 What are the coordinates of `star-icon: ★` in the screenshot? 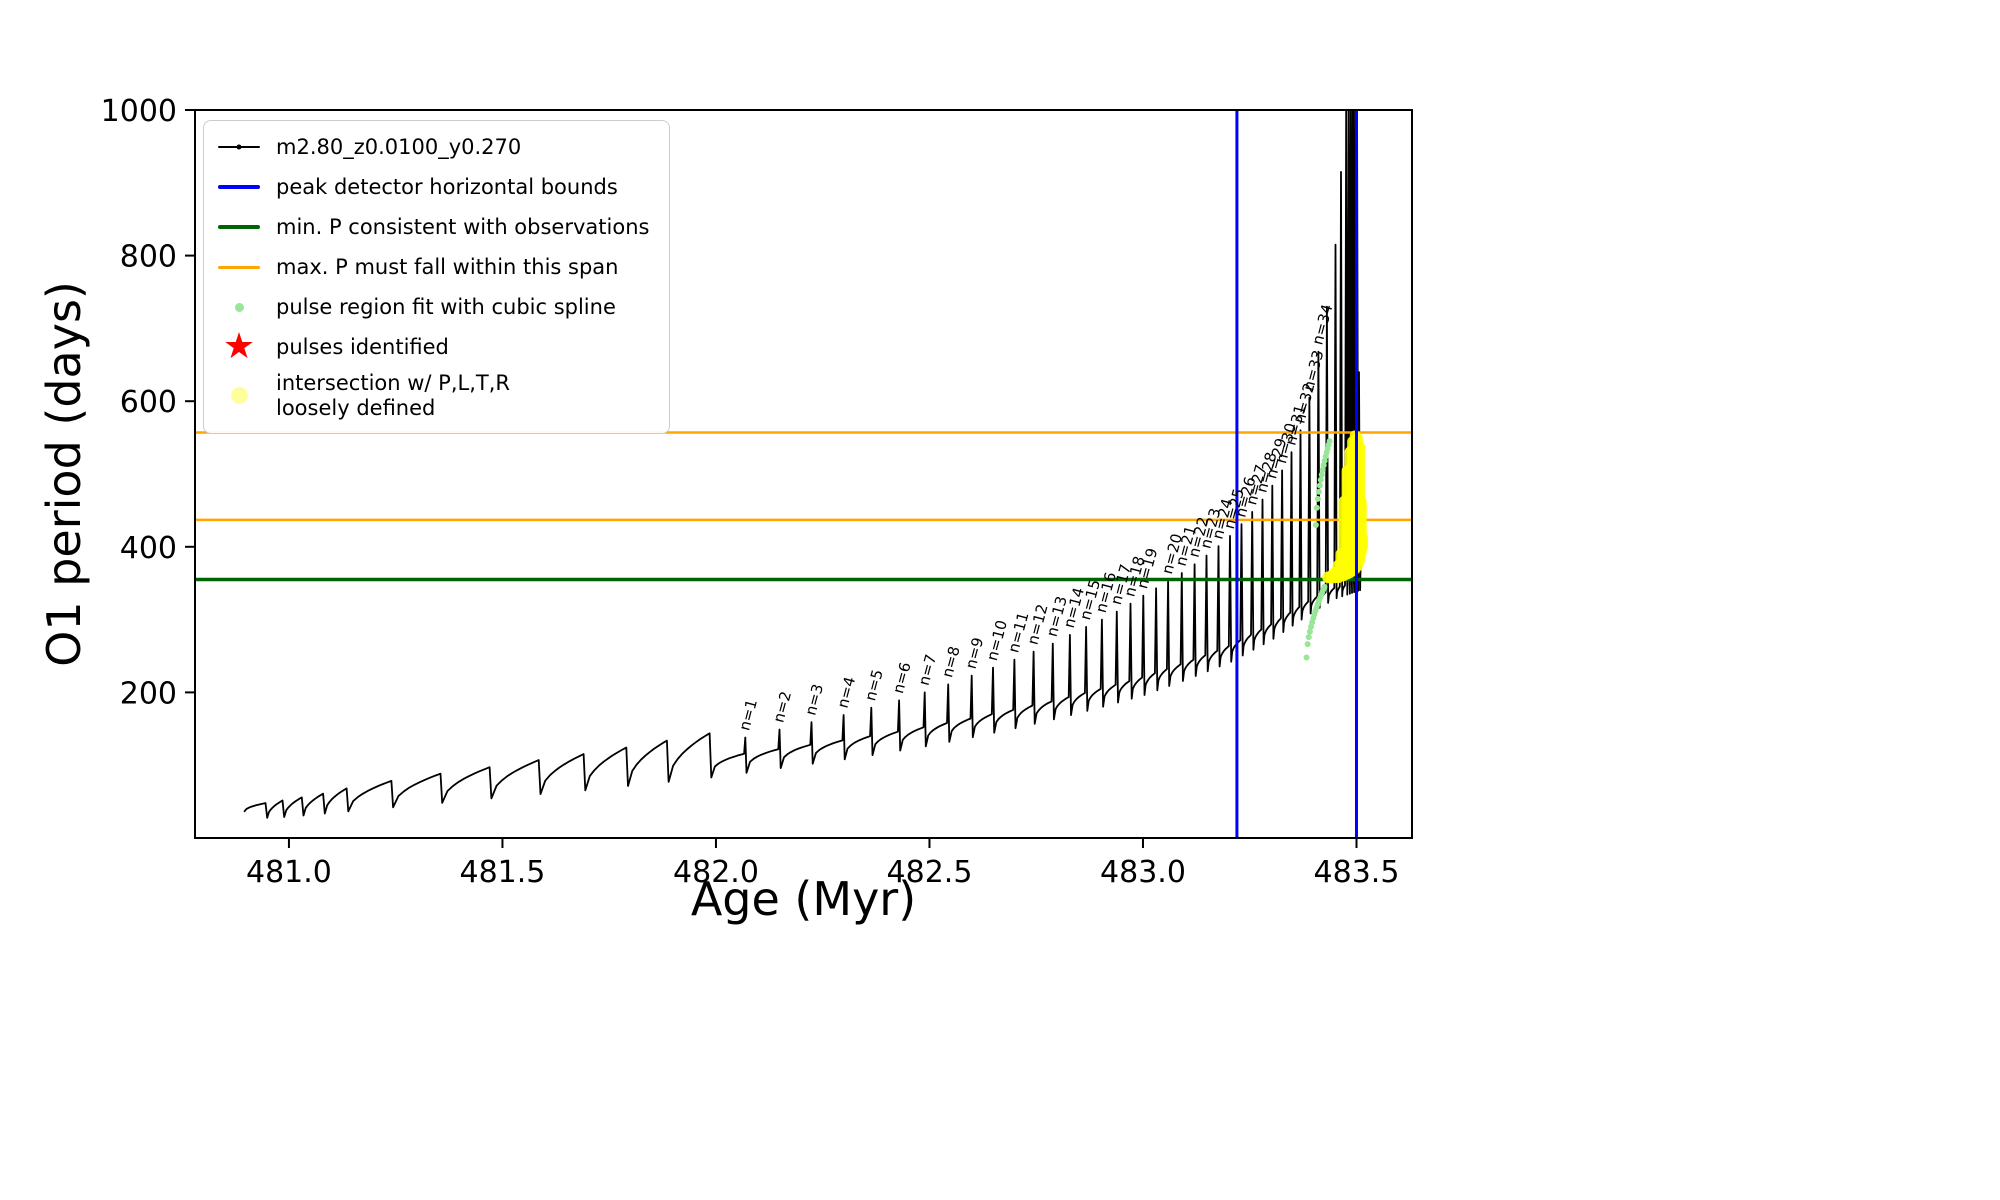 It's located at (239, 346).